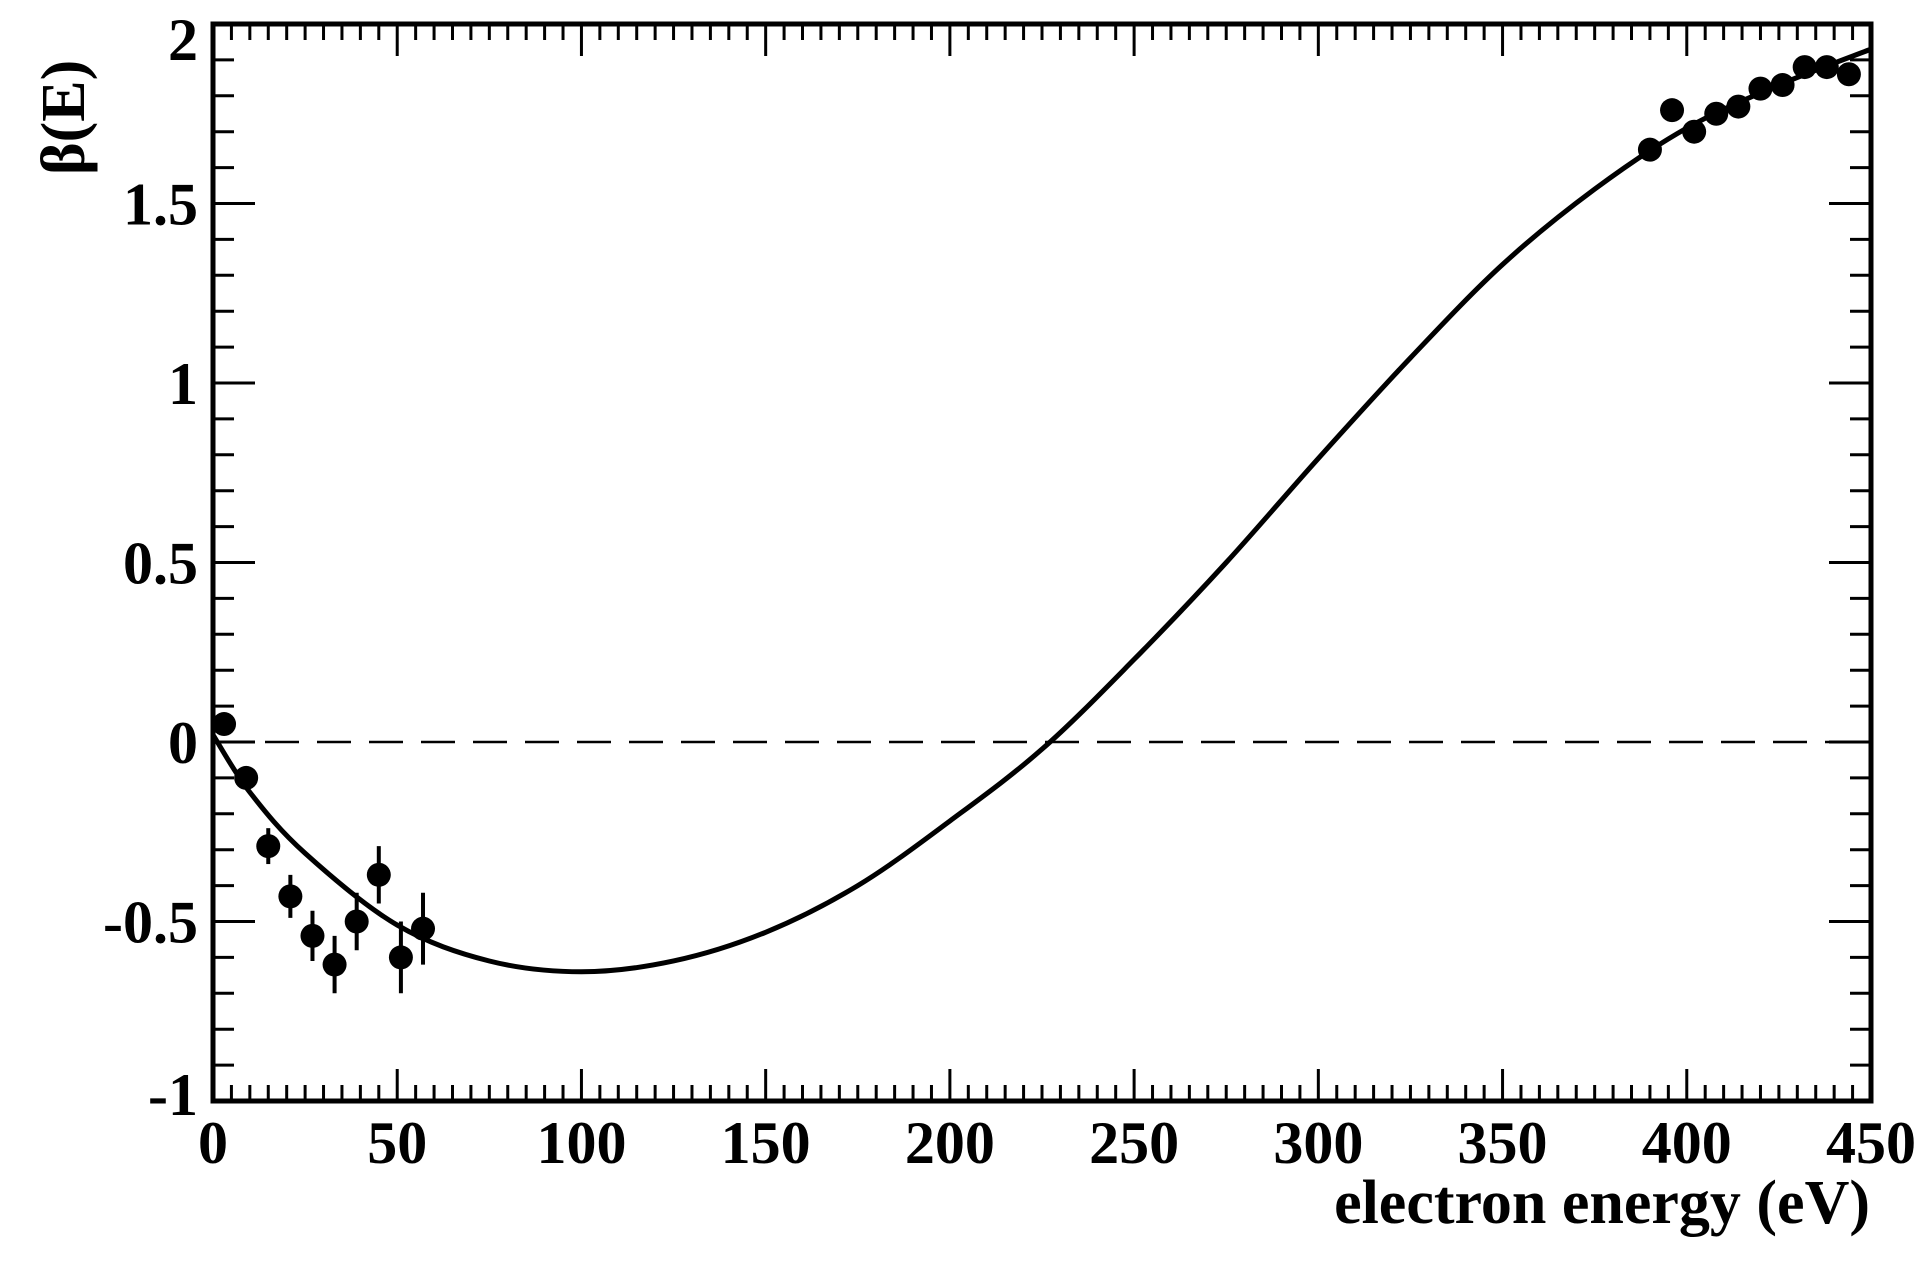 Image resolution: width=1926 pixels, height=1270 pixels. Describe the element at coordinates (183, 743) in the screenshot. I see `y-tick-label: 0` at that location.